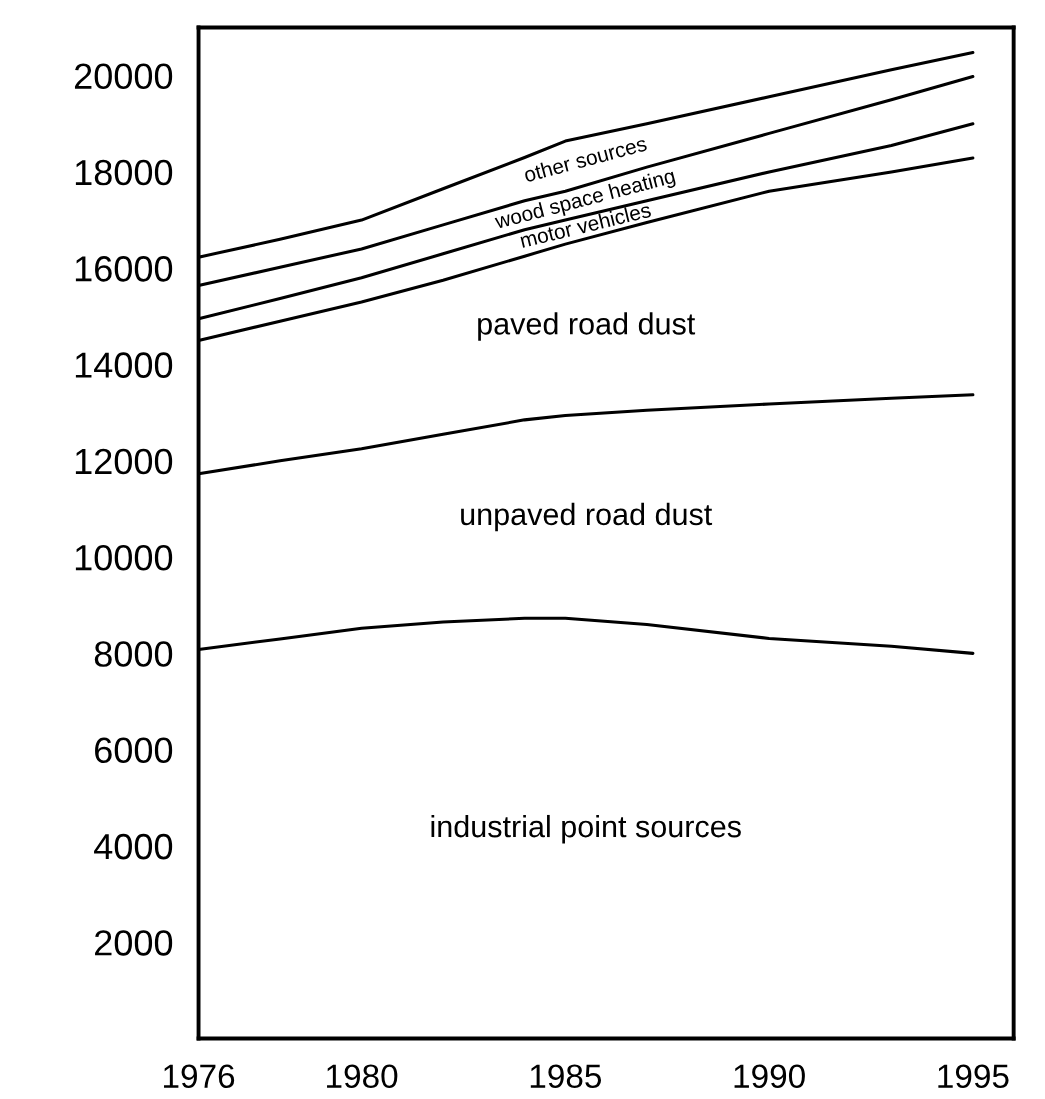  I want to click on x-tick-label: 1995, so click(973, 1076).